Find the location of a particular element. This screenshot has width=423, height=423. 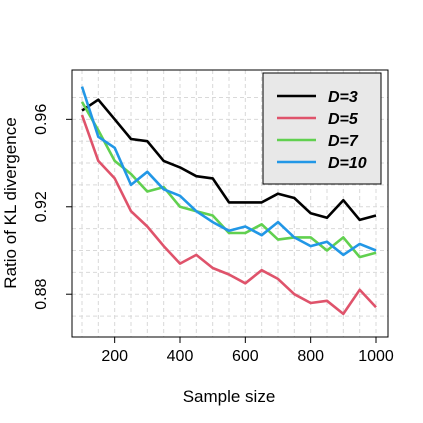

legend-label: D=10 is located at coordinates (347, 163).